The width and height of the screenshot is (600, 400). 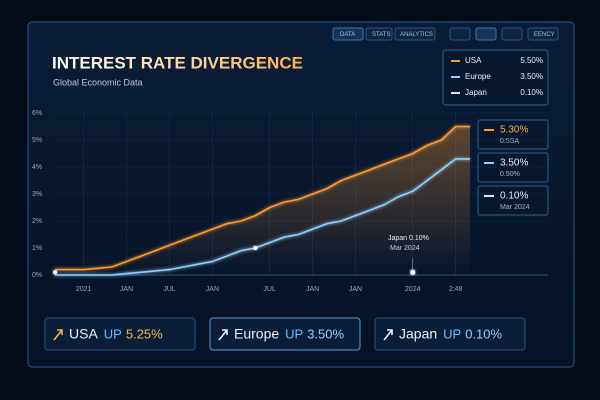 I want to click on legend-value: 3.50%, so click(x=531, y=76).